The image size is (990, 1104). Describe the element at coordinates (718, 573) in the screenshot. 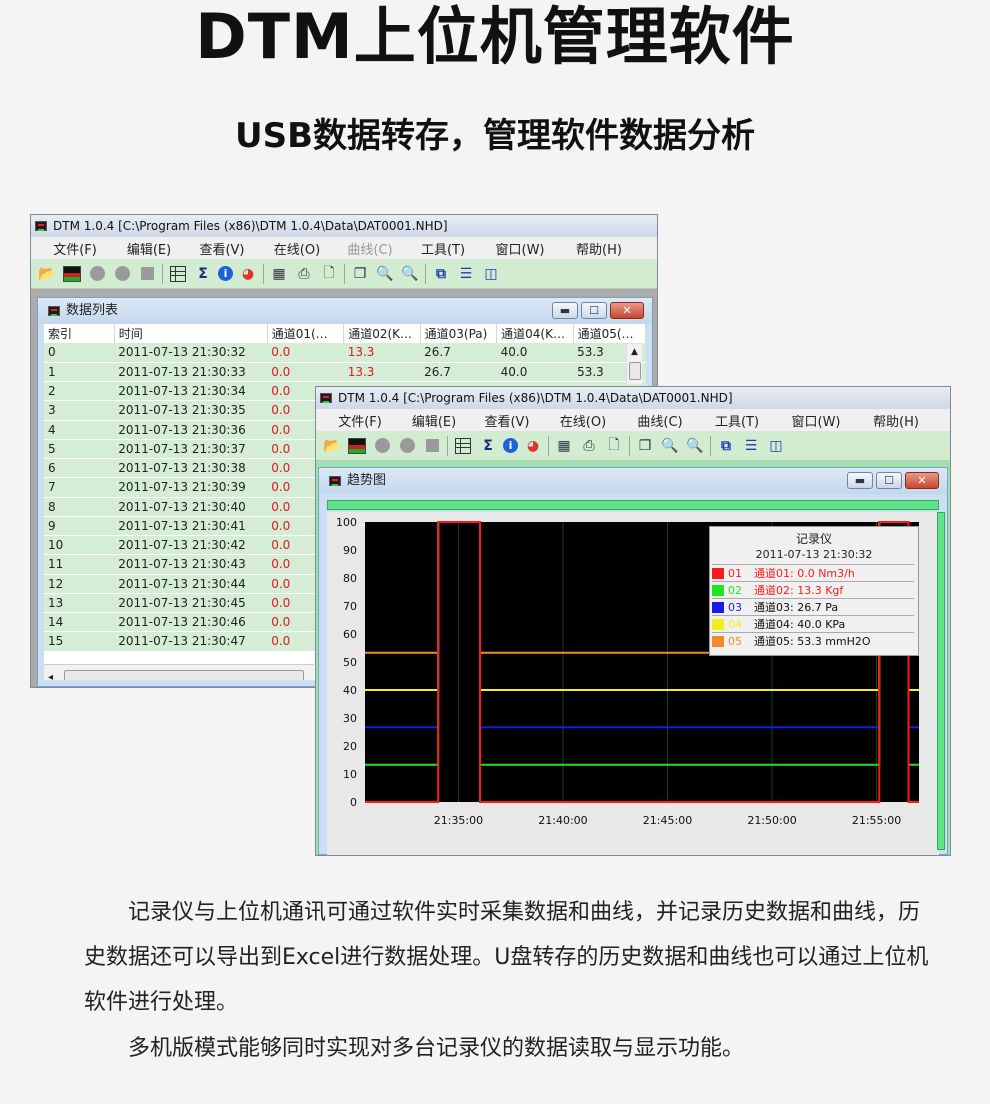

I see `legend-swatch` at that location.